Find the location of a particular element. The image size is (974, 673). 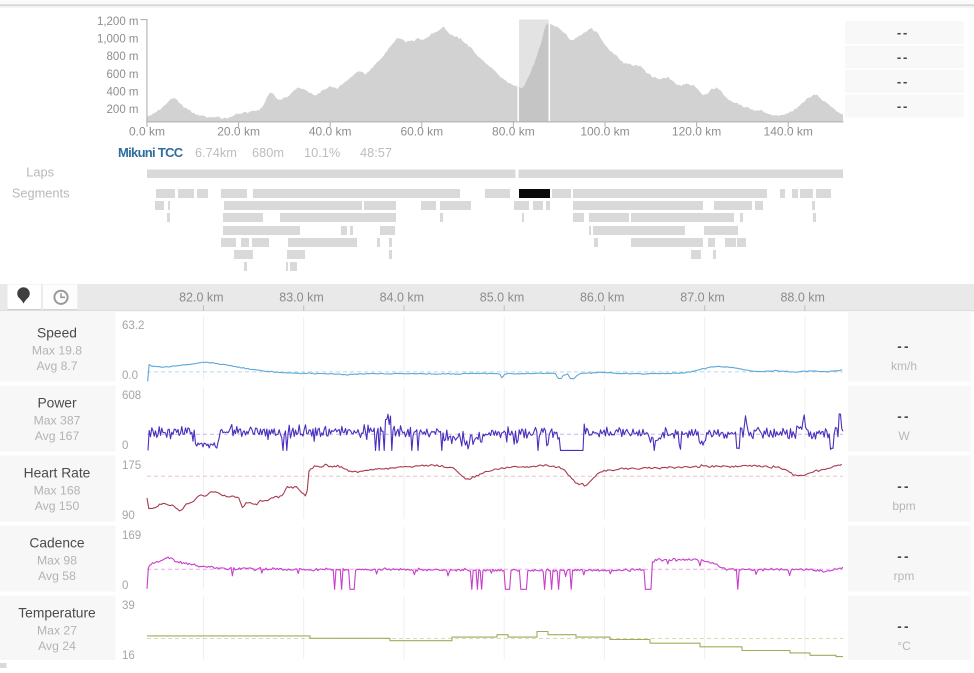

svg-text: Max 168 is located at coordinates (57, 491).